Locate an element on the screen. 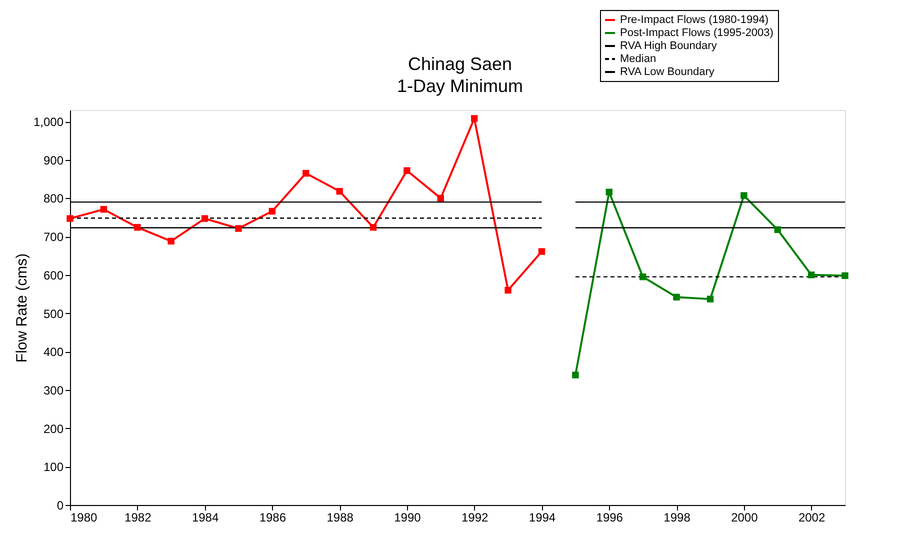 The height and width of the screenshot is (554, 897). y-tick-label: 100 is located at coordinates (53, 467).